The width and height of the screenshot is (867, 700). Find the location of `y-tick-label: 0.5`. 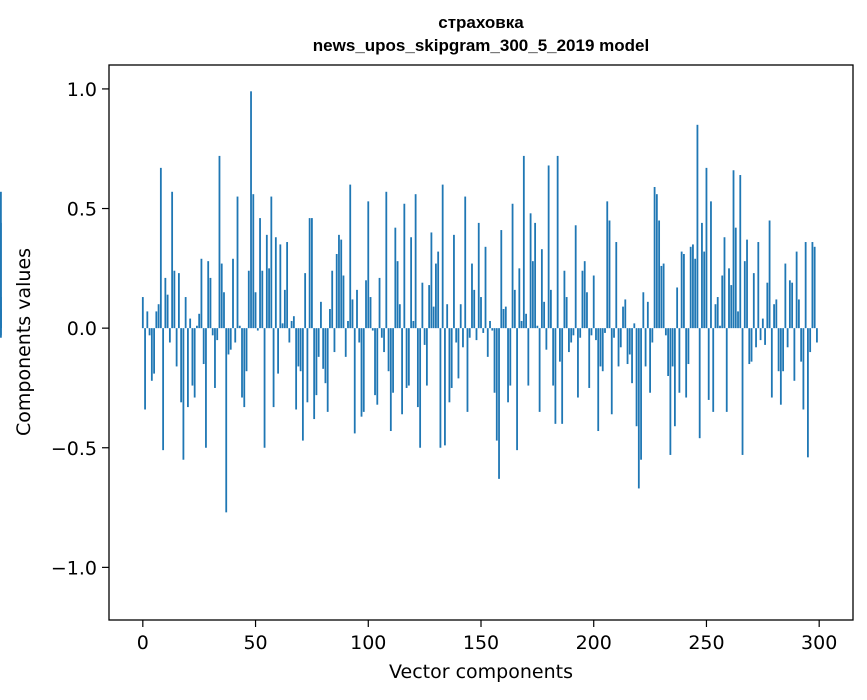

y-tick-label: 0.5 is located at coordinates (82, 210).